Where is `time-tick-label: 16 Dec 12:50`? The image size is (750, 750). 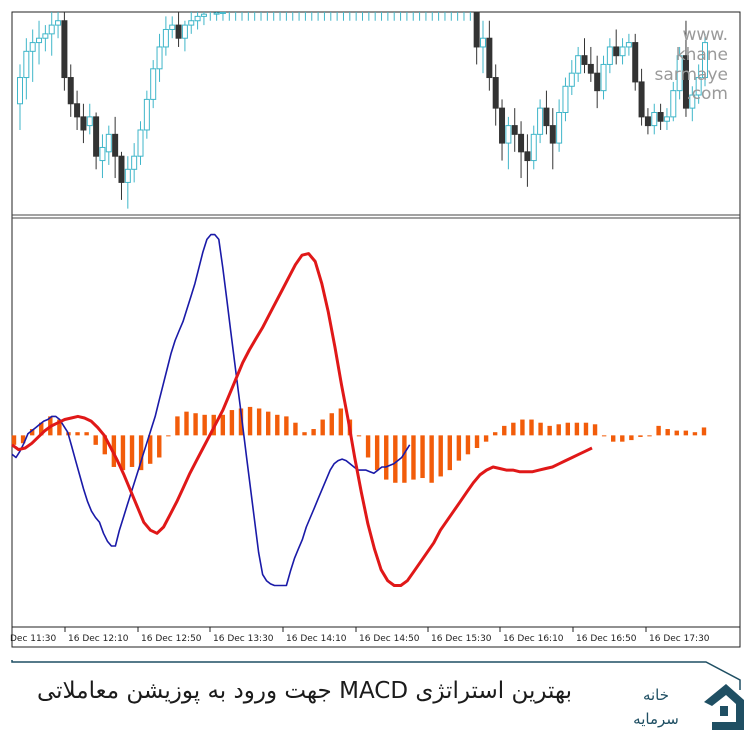
time-tick-label: 16 Dec 12:50 is located at coordinates (171, 639).